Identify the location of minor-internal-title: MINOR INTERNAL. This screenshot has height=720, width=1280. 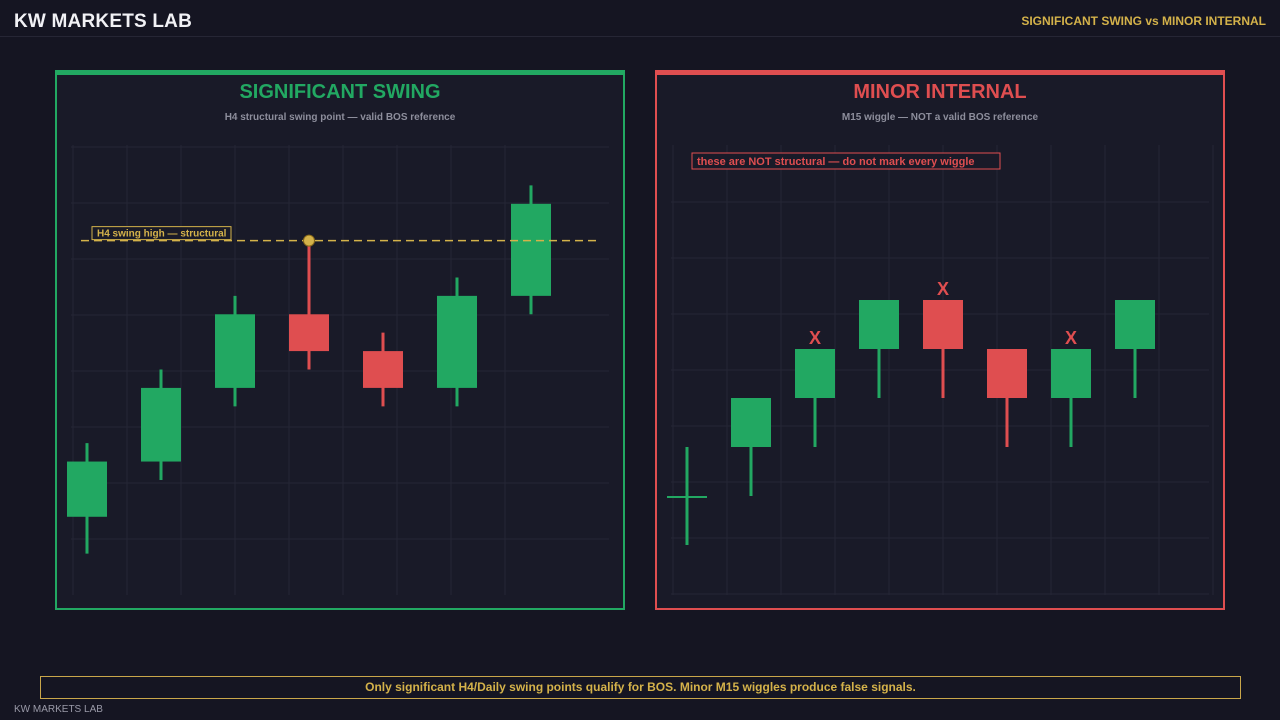
(940, 92).